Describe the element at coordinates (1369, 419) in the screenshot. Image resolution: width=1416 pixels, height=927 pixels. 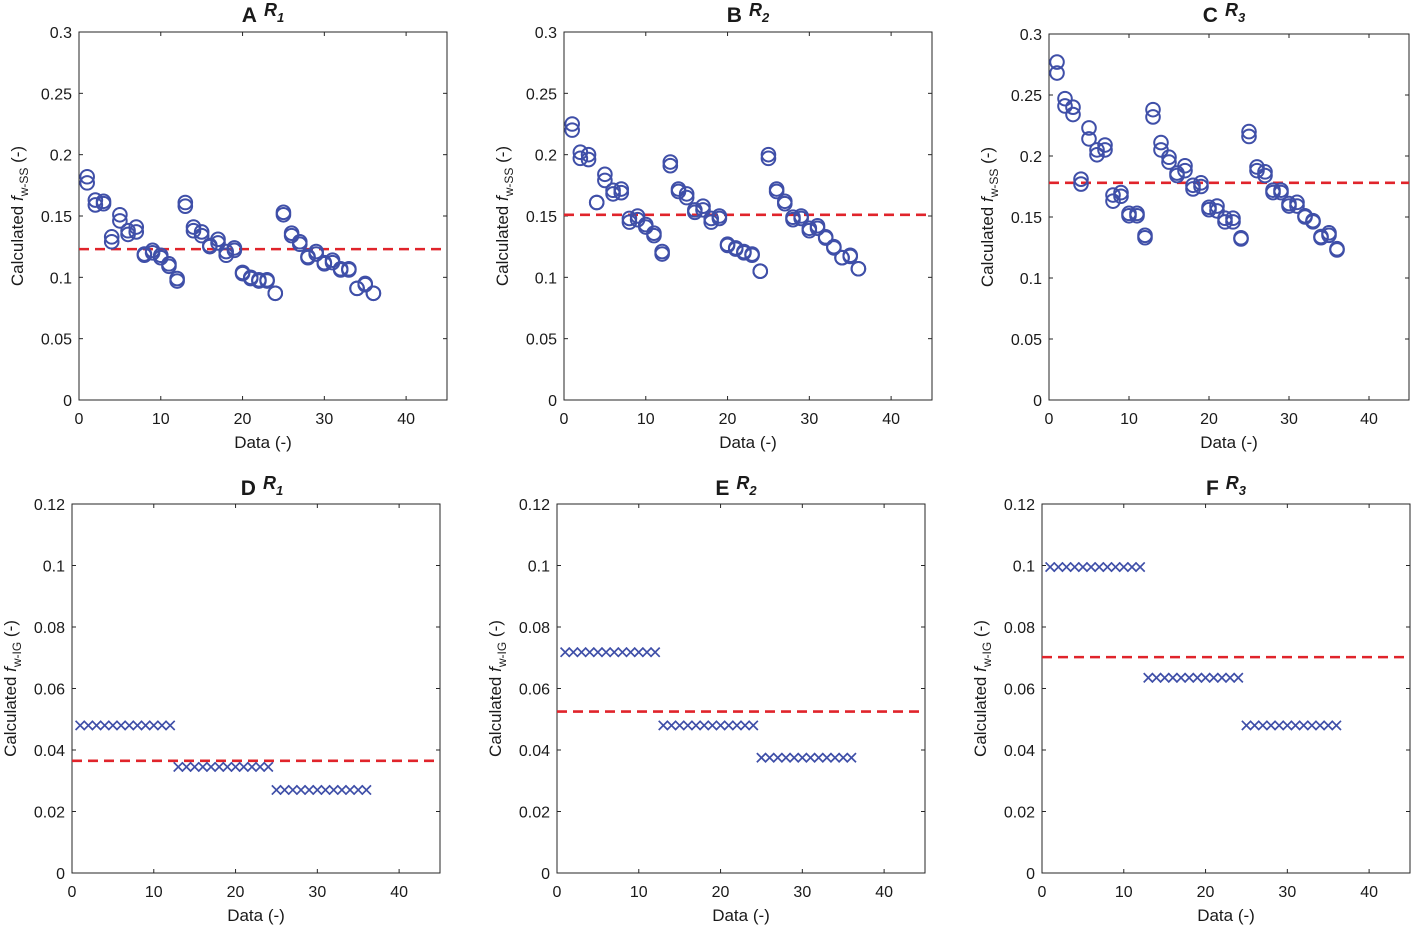
I see `x-tick-label: 40` at that location.